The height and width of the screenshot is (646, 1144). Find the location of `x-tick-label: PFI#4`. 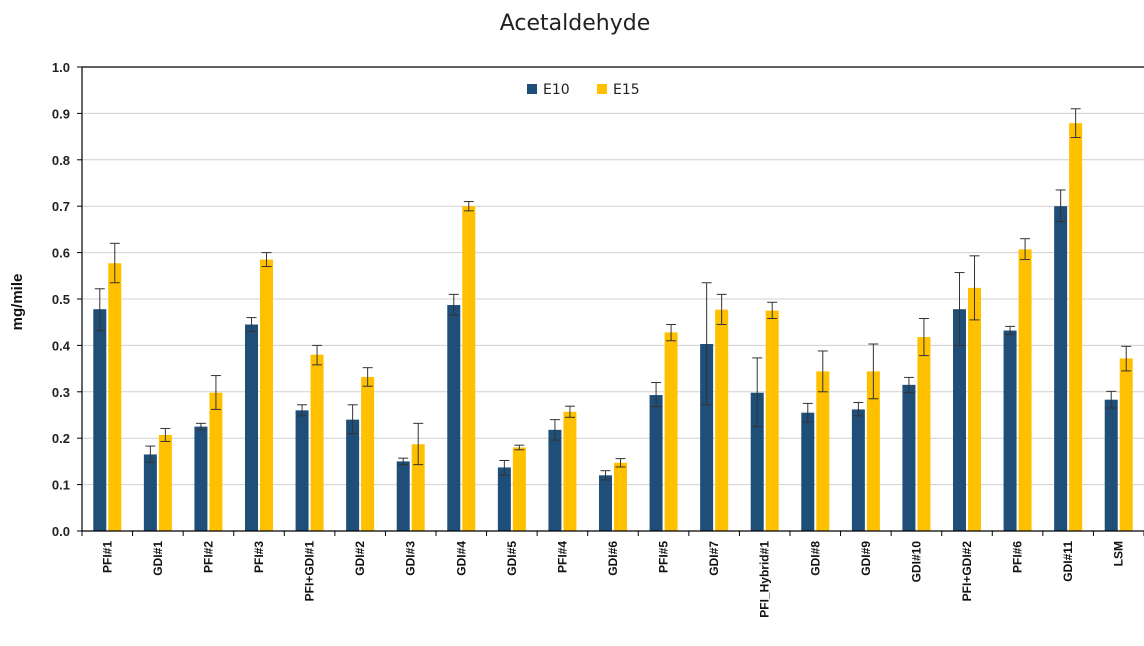

x-tick-label: PFI#4 is located at coordinates (562, 557).